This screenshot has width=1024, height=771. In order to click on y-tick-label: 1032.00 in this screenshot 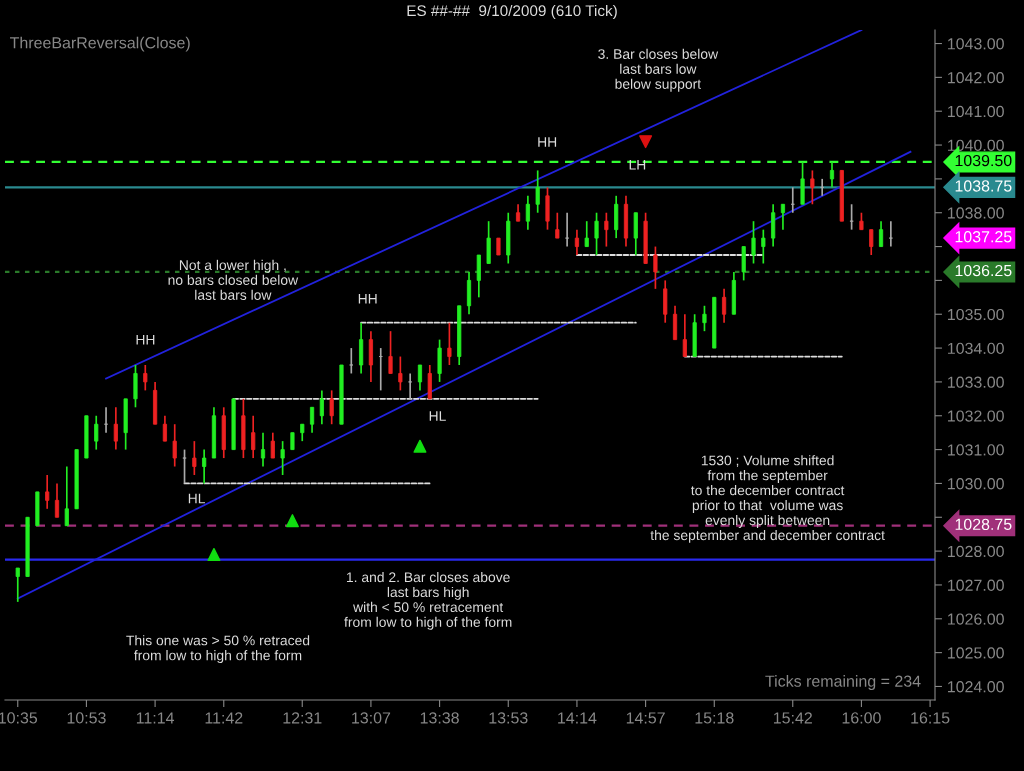, I will do `click(976, 416)`.